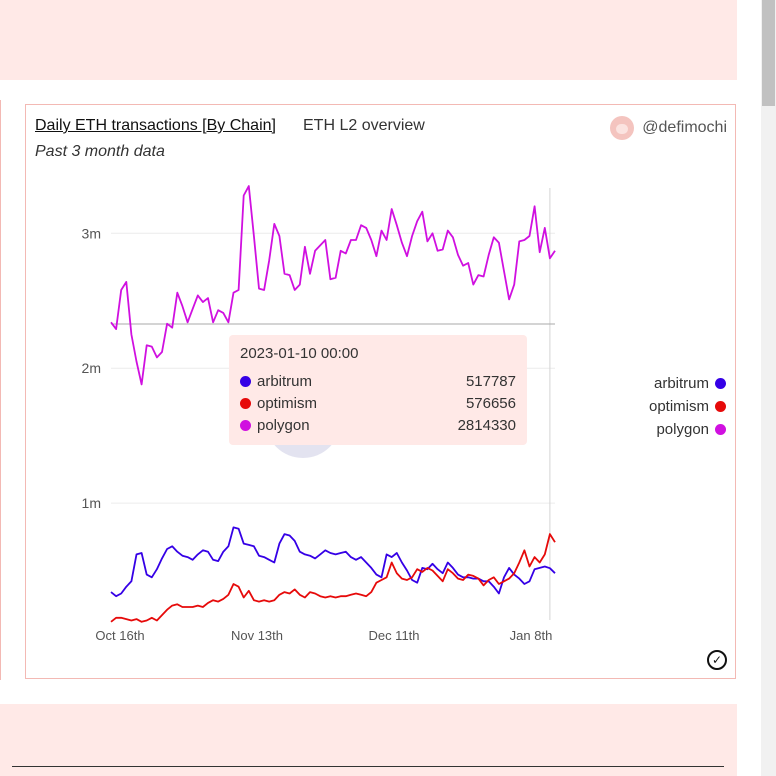  Describe the element at coordinates (768, 388) in the screenshot. I see `scrollbar` at that location.